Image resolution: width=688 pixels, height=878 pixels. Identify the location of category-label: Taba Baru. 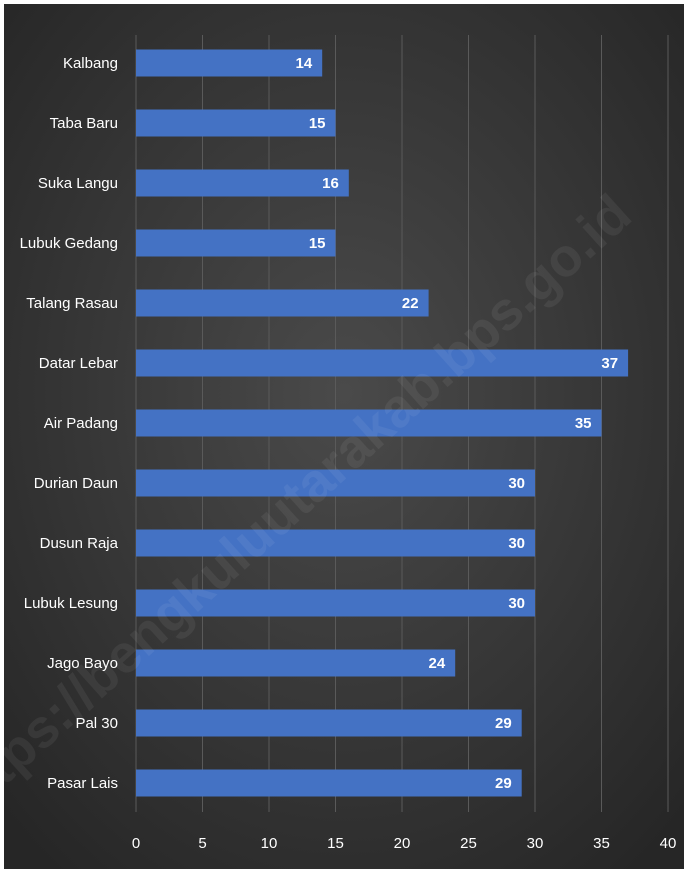
(84, 123).